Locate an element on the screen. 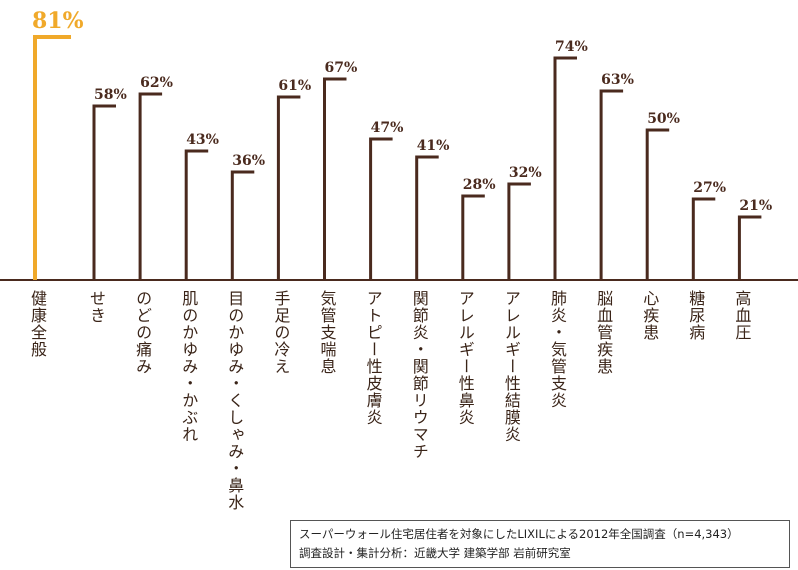 Image resolution: width=798 pixels, height=570 pixels. x-tick-label: 気管支喘息 is located at coordinates (327, 332).